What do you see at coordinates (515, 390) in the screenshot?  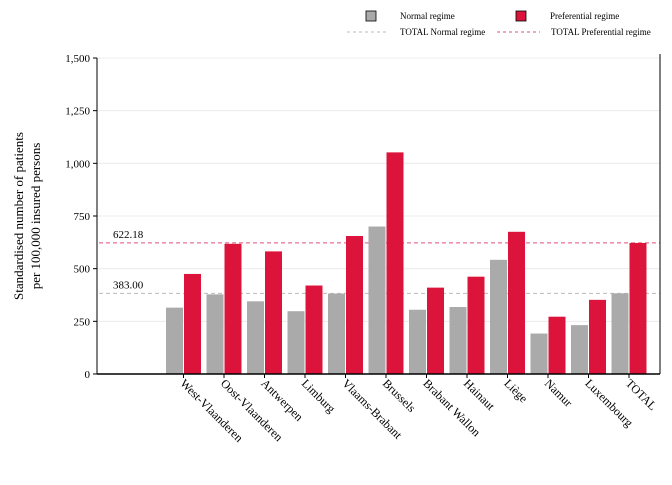 I see `x-tick-label: Liège` at bounding box center [515, 390].